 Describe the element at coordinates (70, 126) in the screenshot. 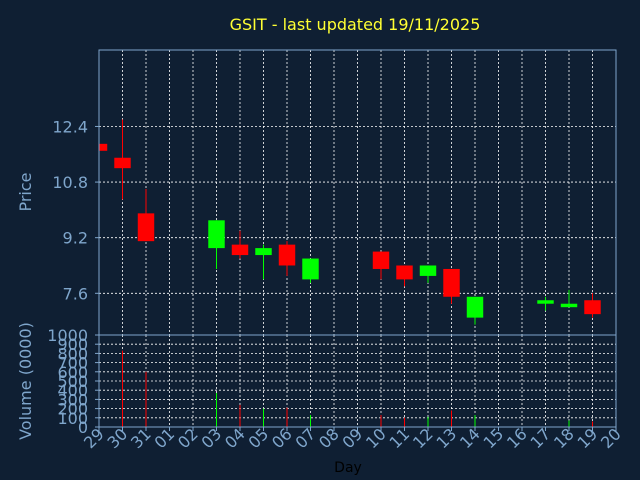

I see `price-tick-label: 12.4` at that location.